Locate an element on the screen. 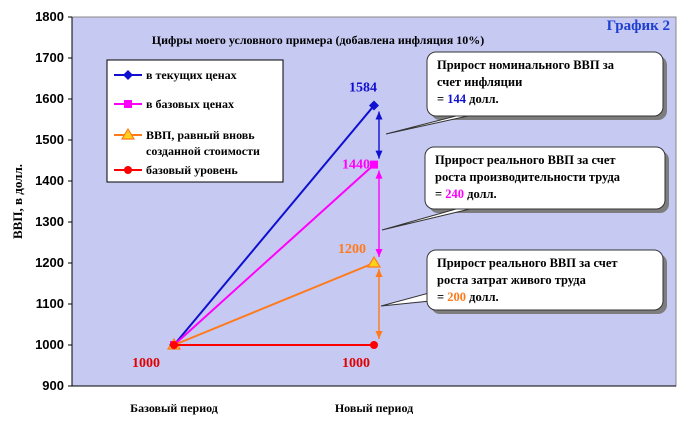  callout-line: роста затрат живого труда is located at coordinates (512, 280).